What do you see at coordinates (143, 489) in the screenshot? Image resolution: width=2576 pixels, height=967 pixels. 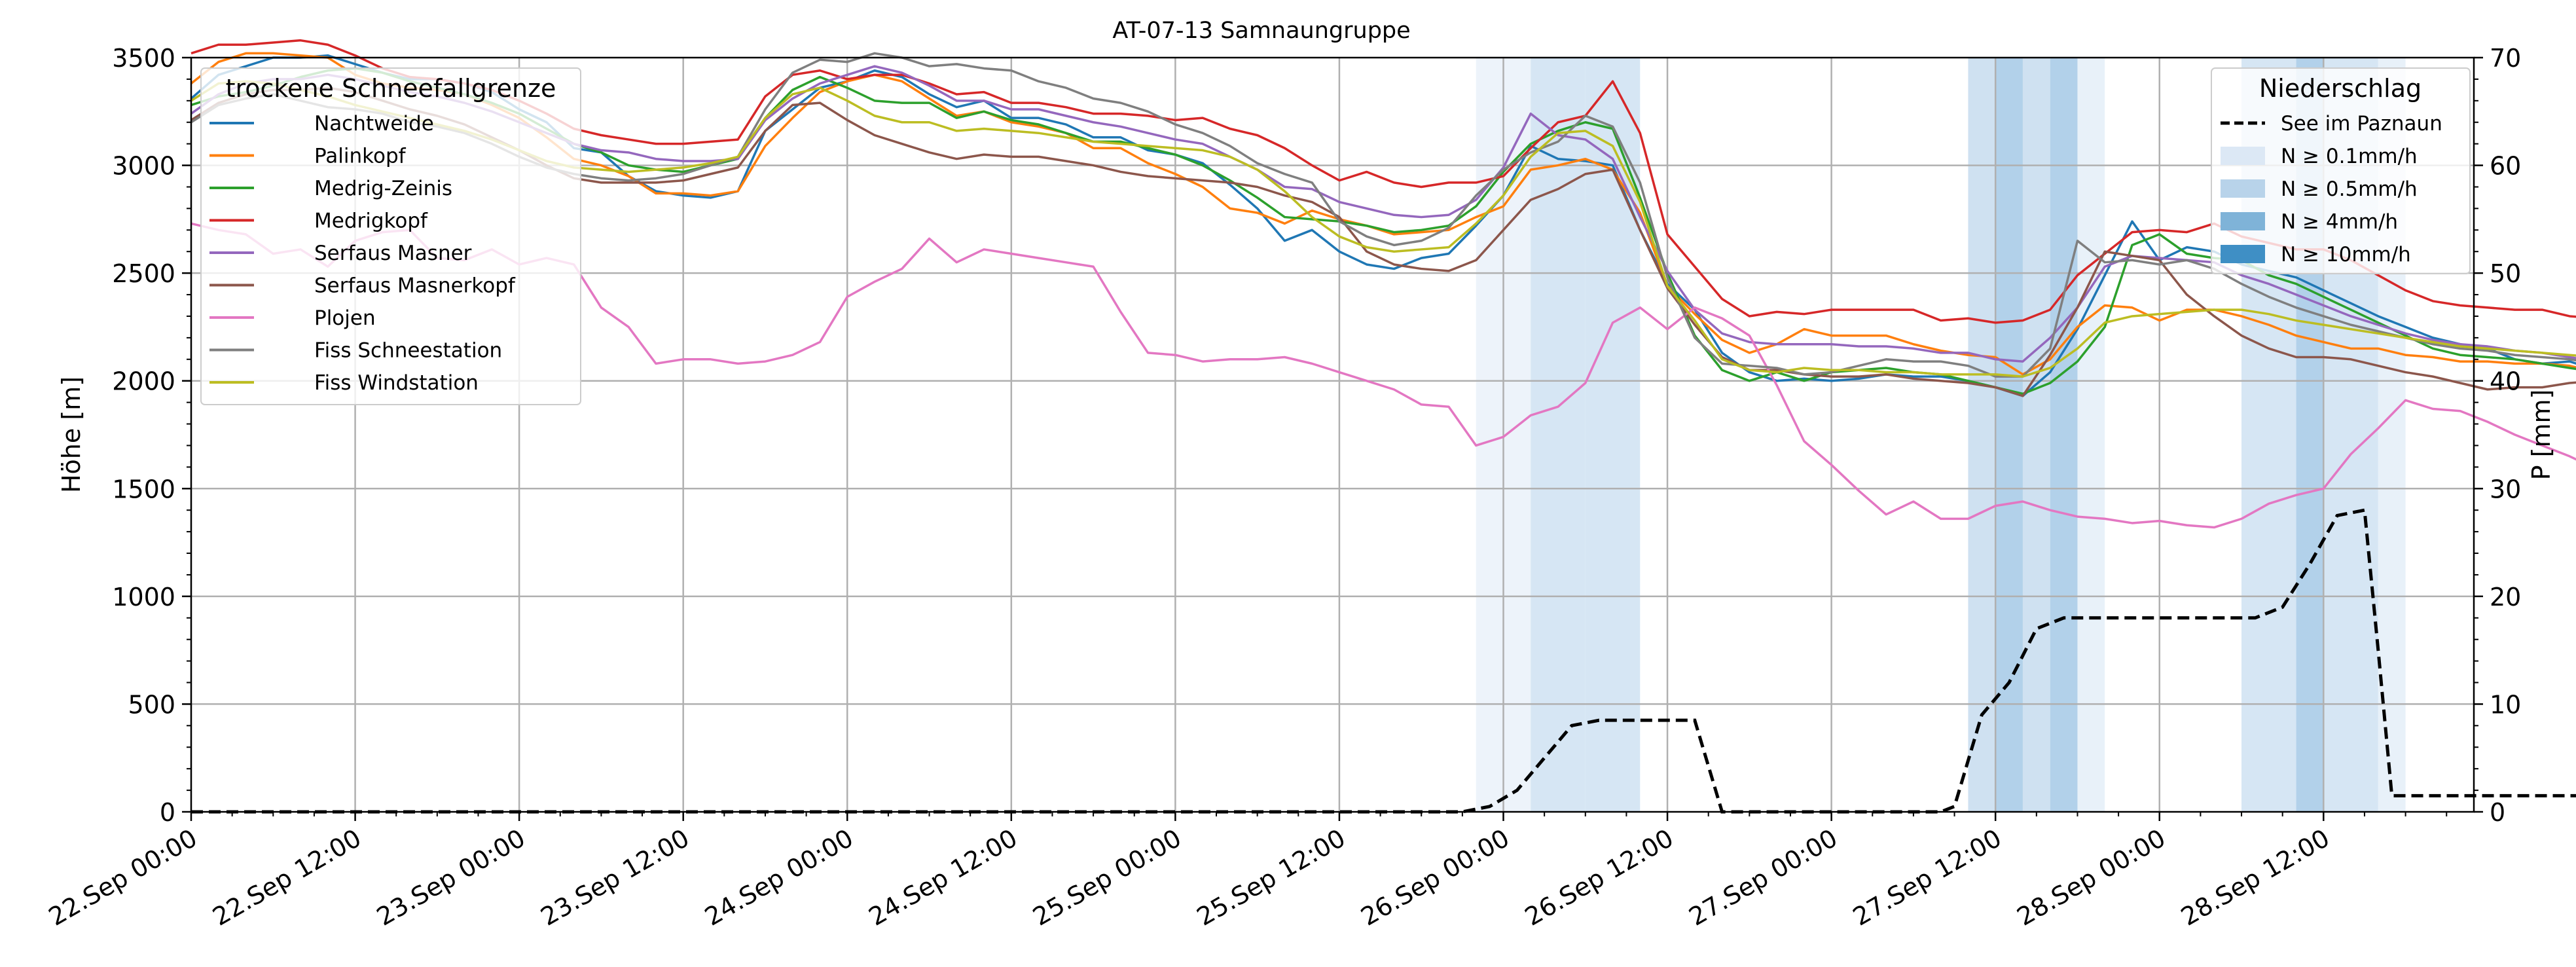 I see `y-tick-label-3: 1500` at bounding box center [143, 489].